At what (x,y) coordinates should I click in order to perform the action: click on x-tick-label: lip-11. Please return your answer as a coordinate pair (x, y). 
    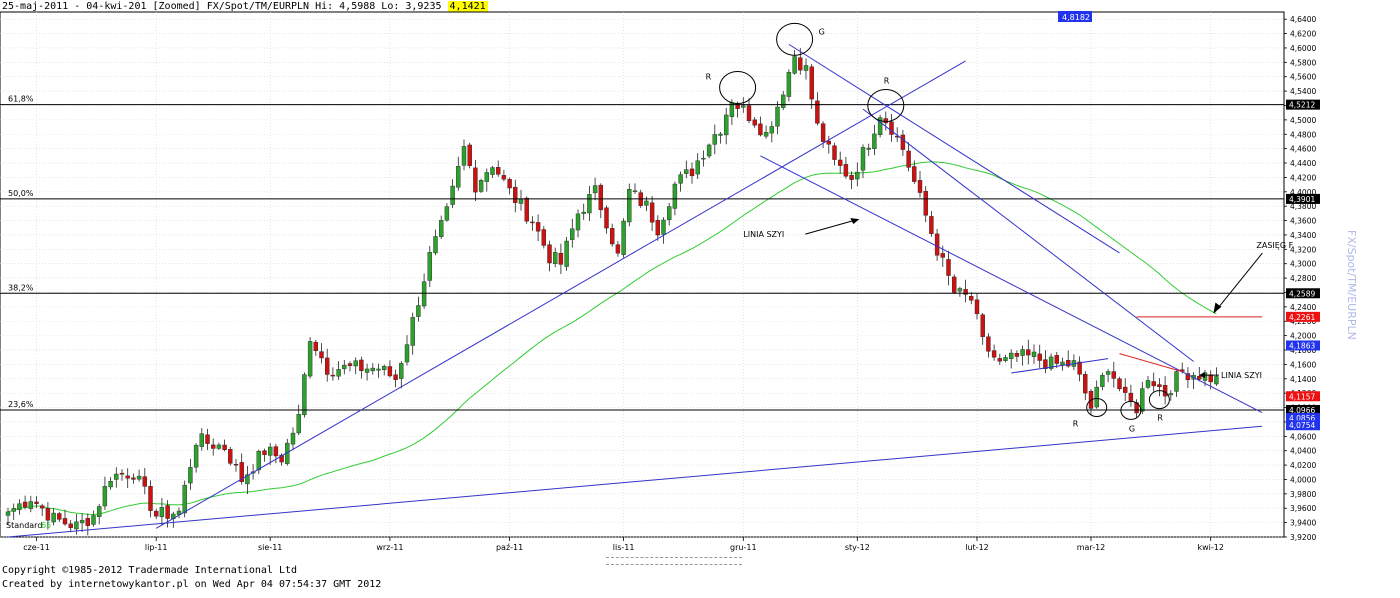
    Looking at the image, I should click on (156, 547).